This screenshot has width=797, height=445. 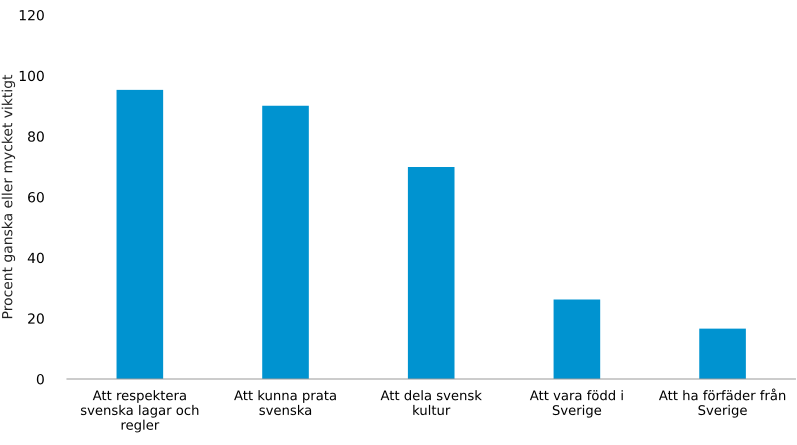 What do you see at coordinates (32, 76) in the screenshot?
I see `y-tick-label: 100` at bounding box center [32, 76].